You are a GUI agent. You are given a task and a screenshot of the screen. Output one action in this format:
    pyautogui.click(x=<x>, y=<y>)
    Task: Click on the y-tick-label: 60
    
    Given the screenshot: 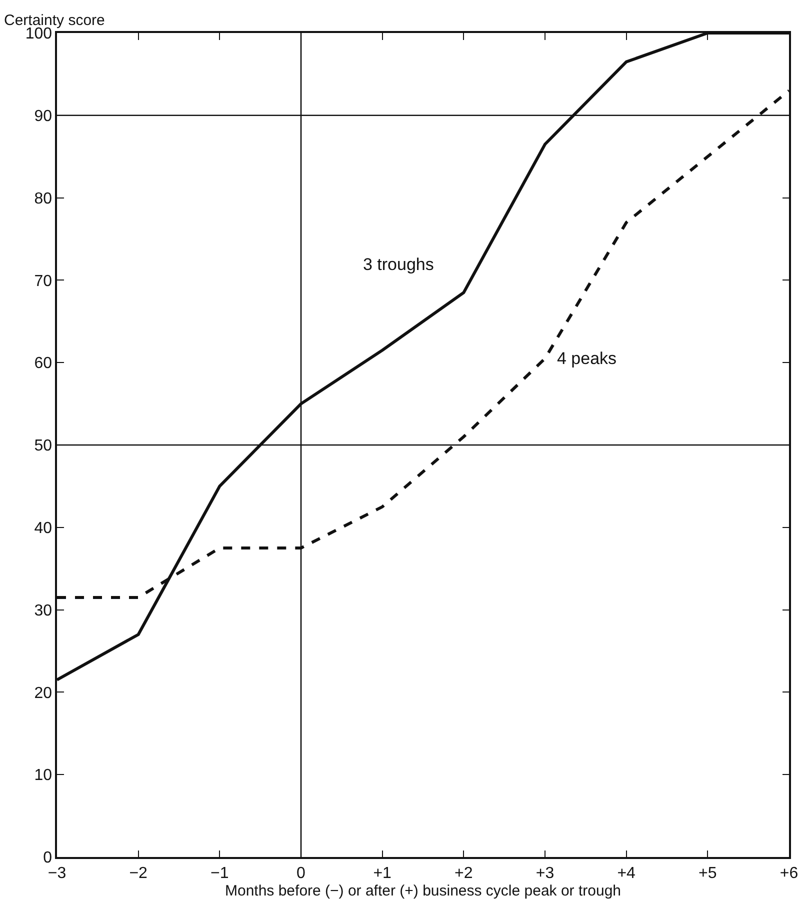 What is the action you would take?
    pyautogui.click(x=43, y=363)
    